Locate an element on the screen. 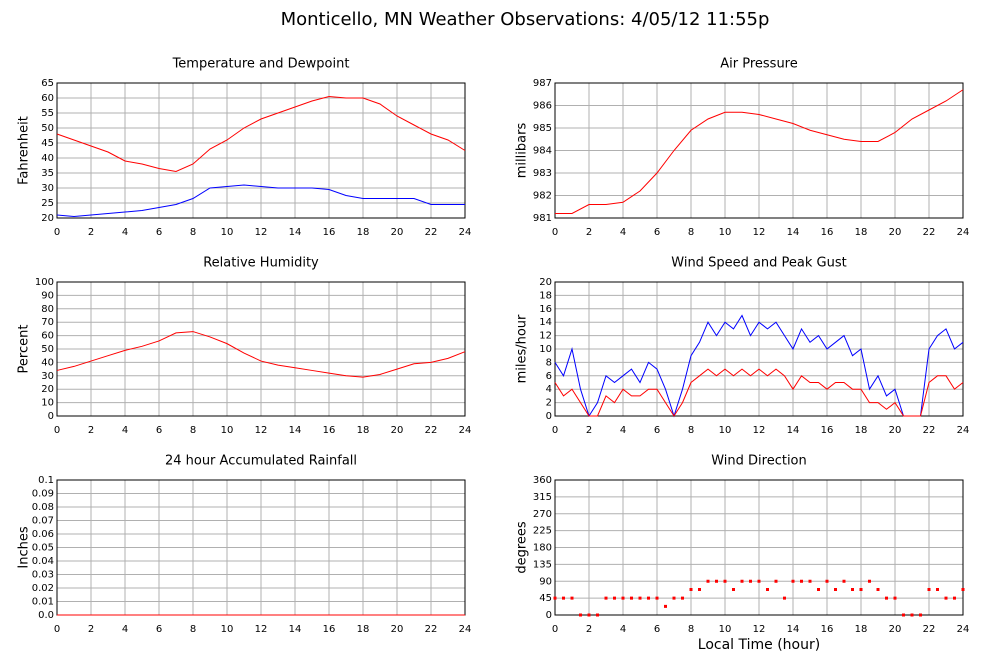  y-tick-label: 0.03 is located at coordinates (43, 575).